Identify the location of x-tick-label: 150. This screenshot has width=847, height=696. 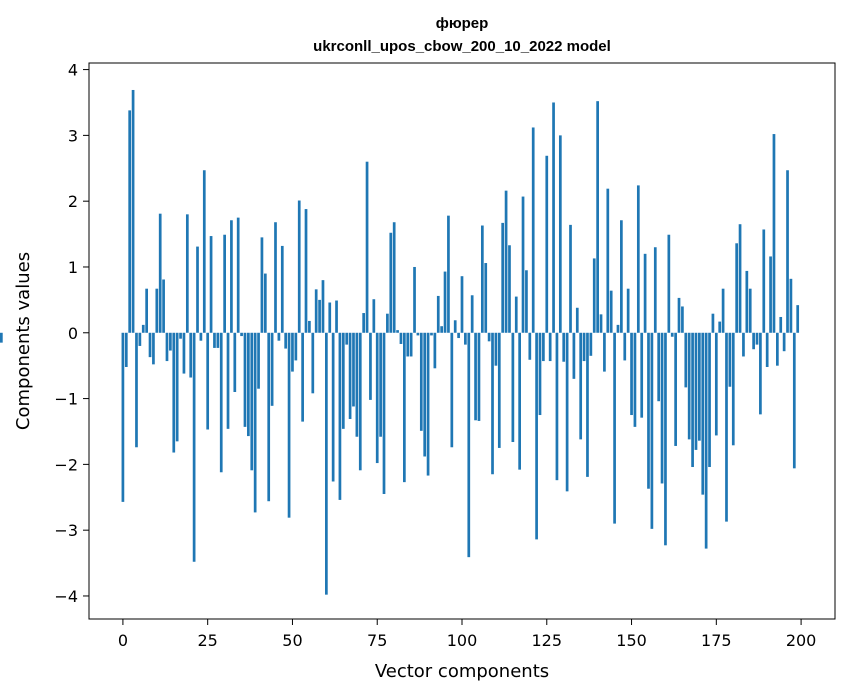
(631, 640).